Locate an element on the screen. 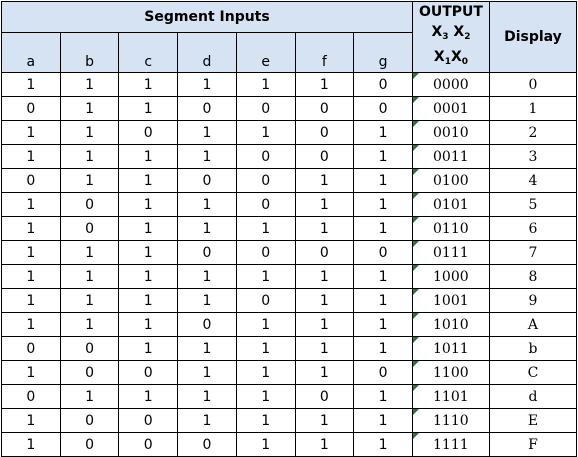 The image size is (578, 457). table-row: 1 1 1 0 1 1 1 1010 A is located at coordinates (289, 324).